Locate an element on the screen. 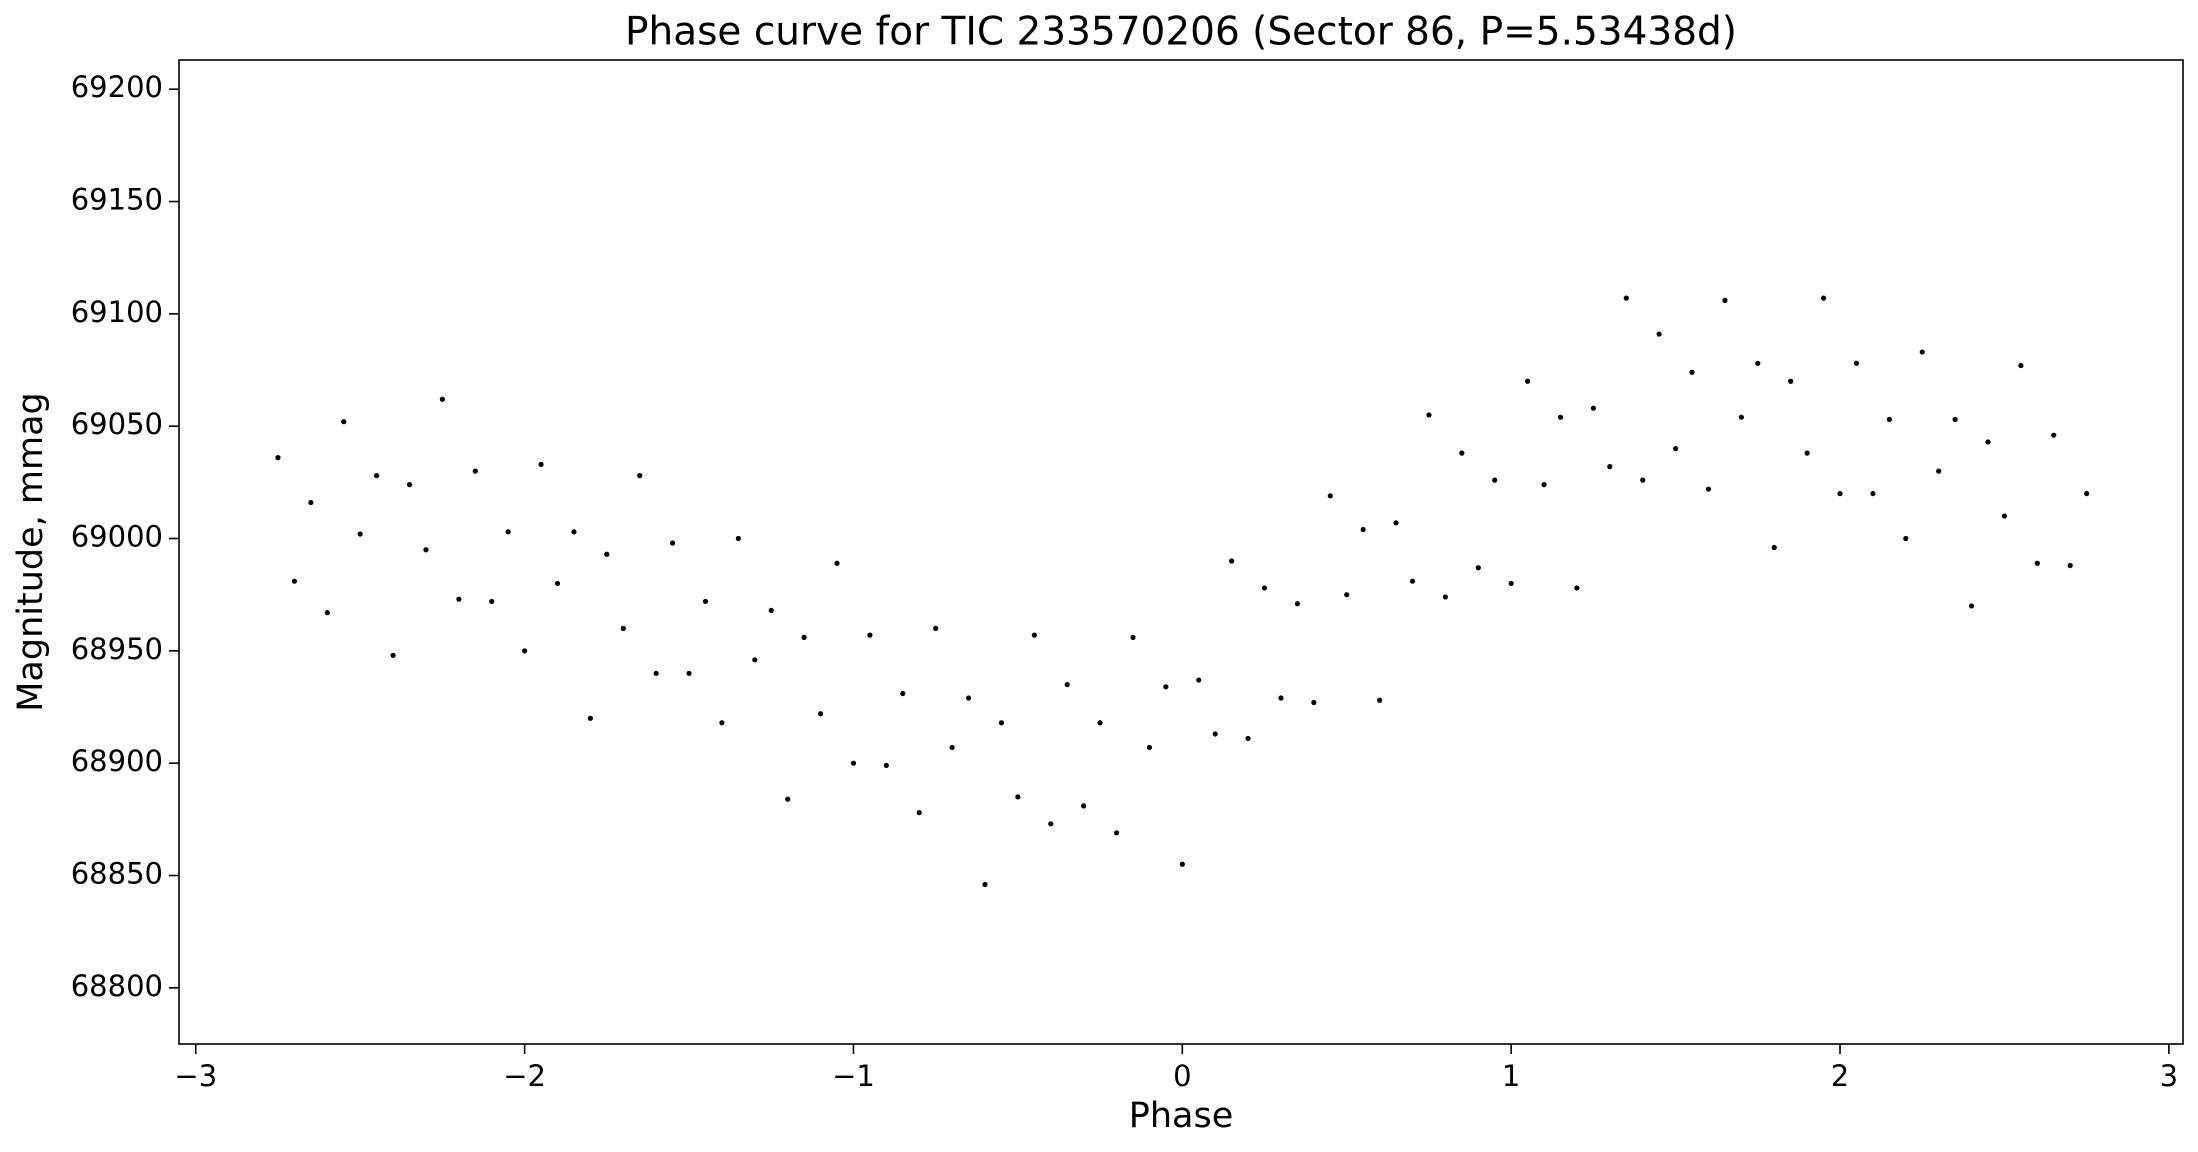 This screenshot has height=1152, width=2198. x-tick-label: −2 is located at coordinates (524, 1076).